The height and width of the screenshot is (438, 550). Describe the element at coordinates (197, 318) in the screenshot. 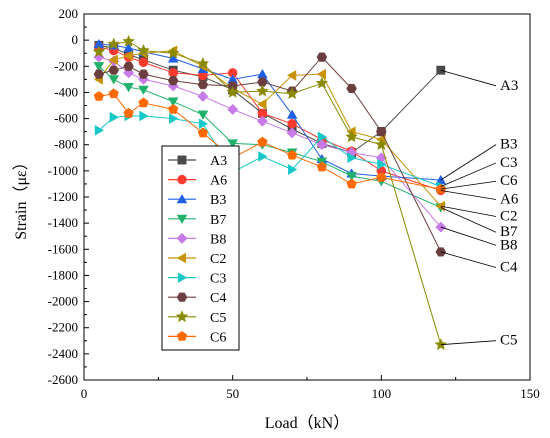

I see `legend-entry-c5: C5` at that location.